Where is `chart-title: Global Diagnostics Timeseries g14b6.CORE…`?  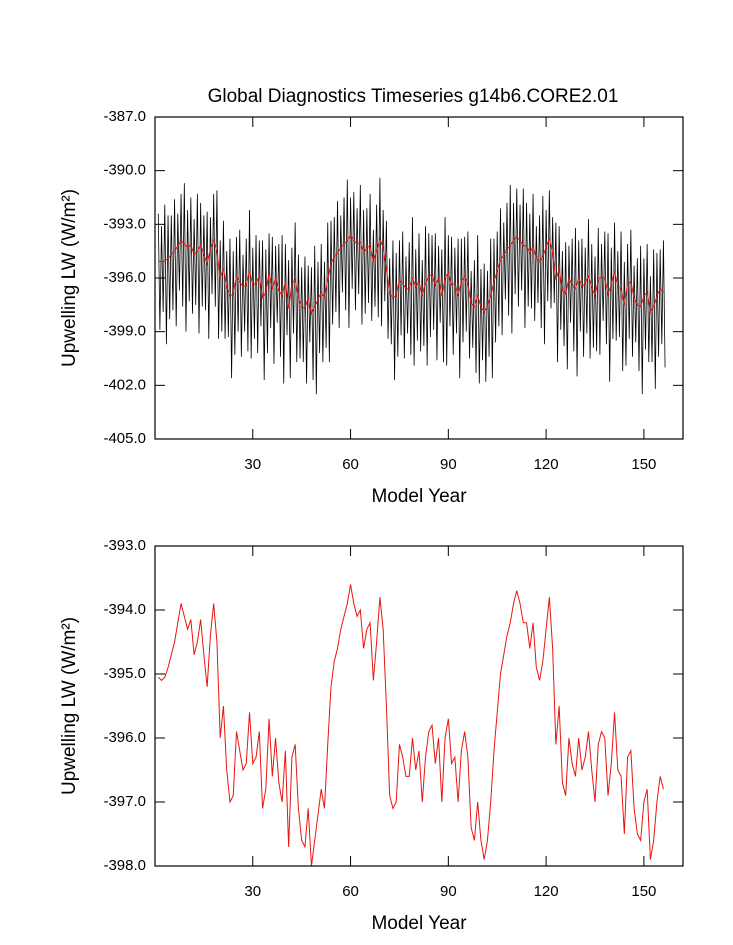 chart-title: Global Diagnostics Timeseries g14b6.CORE… is located at coordinates (413, 96).